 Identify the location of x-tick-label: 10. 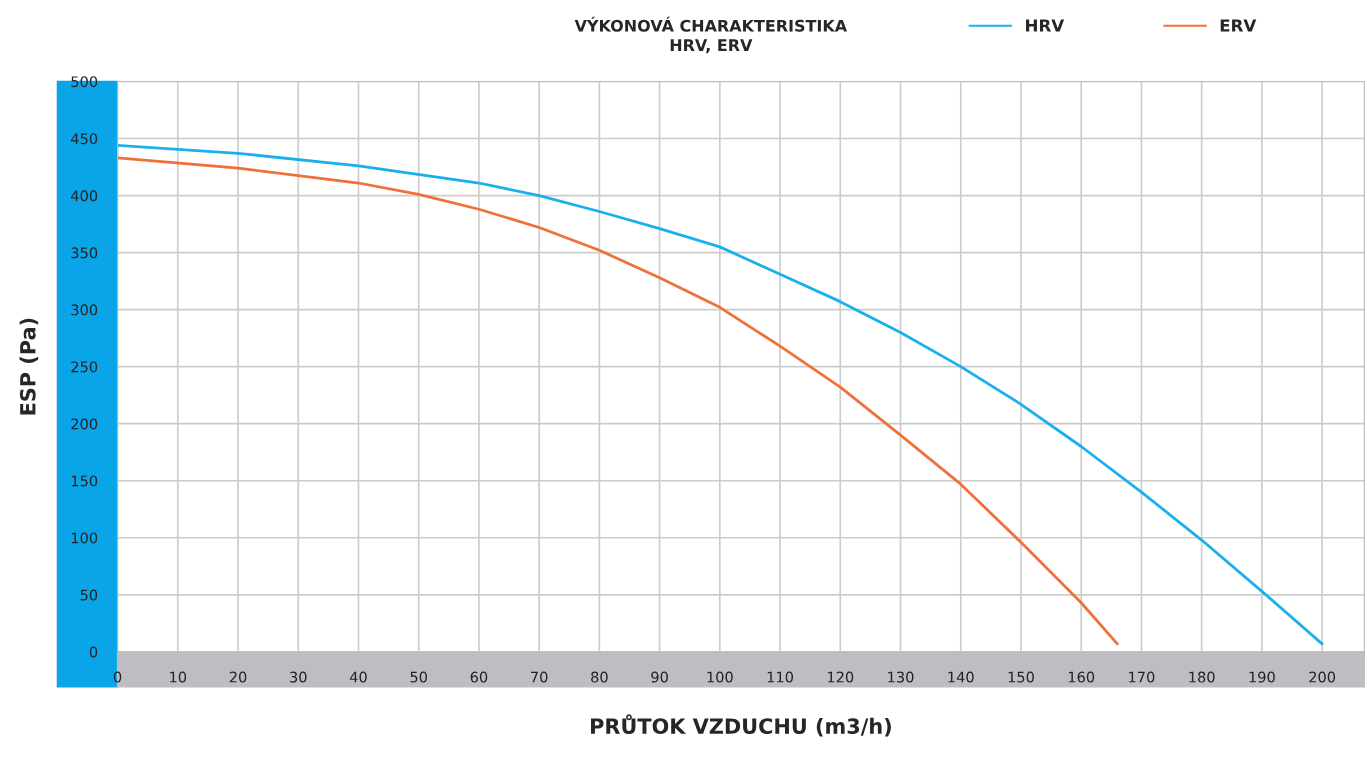
(178, 677).